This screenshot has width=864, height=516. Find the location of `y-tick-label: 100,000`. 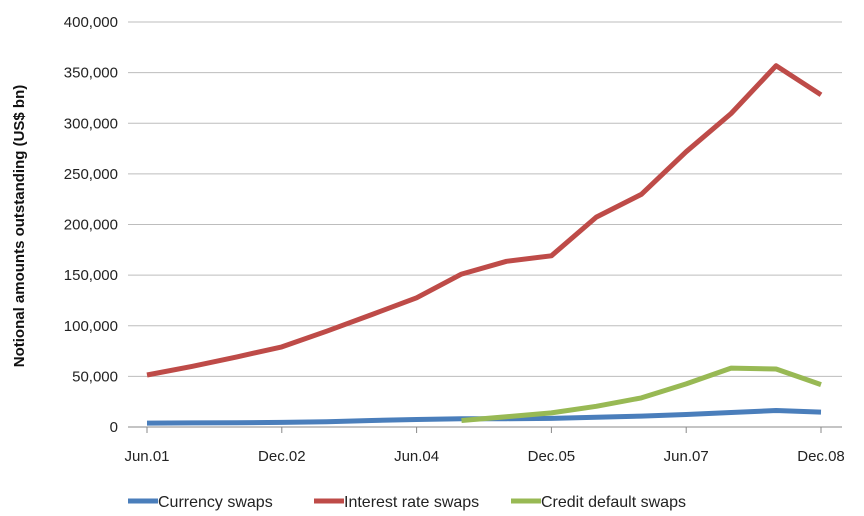

y-tick-label: 100,000 is located at coordinates (91, 326).